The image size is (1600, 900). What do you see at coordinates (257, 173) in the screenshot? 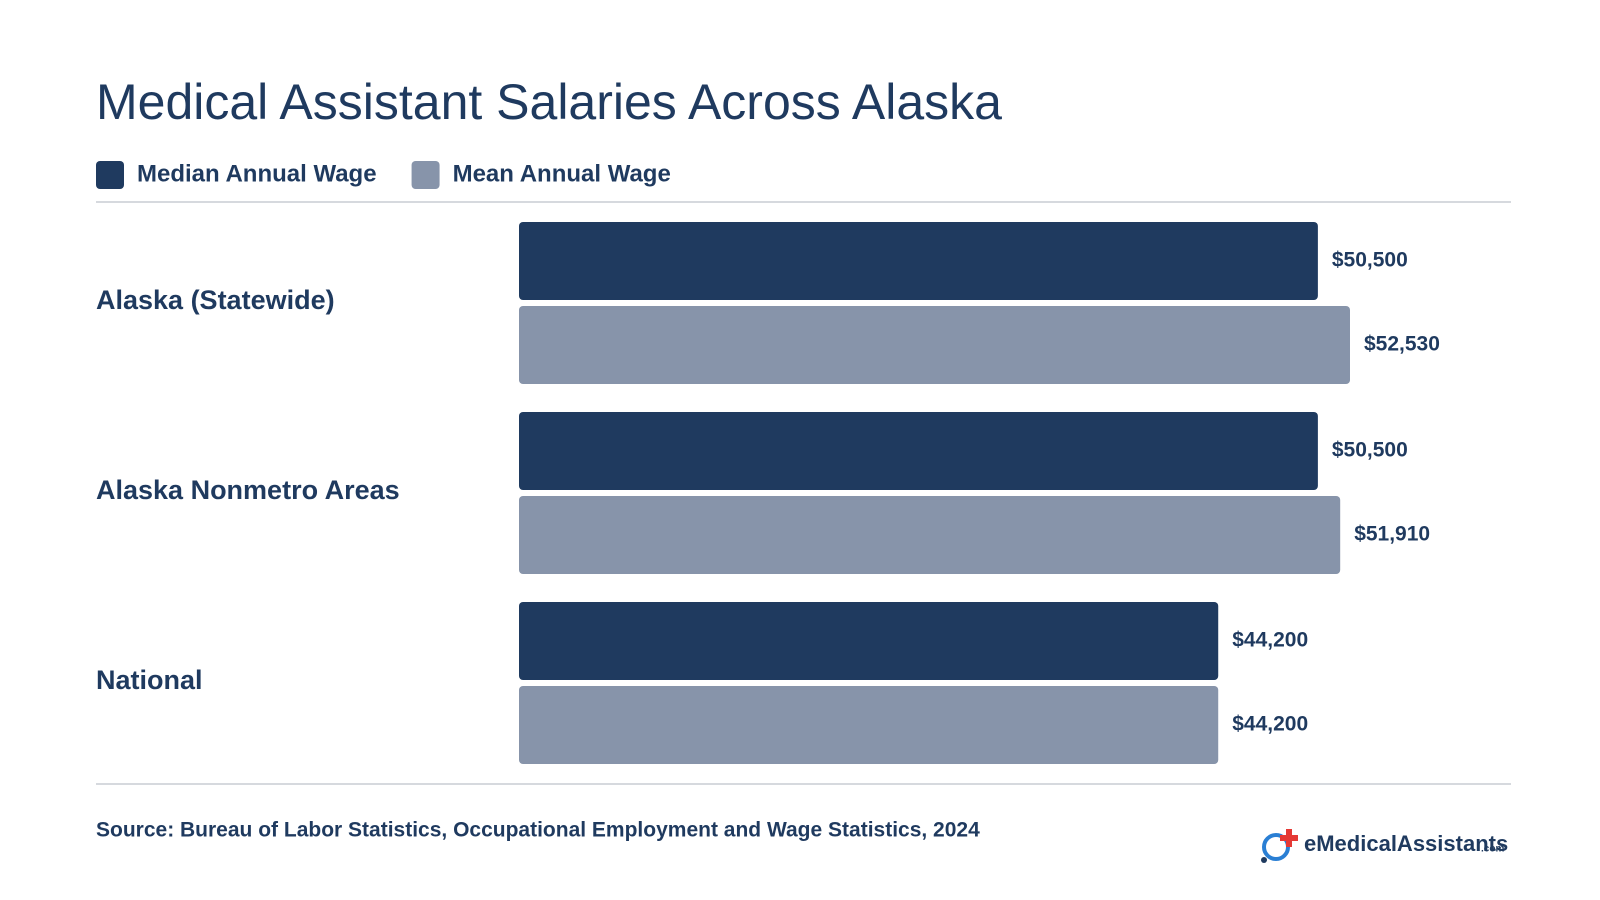
I see `legend-label: Median Annual Wage` at bounding box center [257, 173].